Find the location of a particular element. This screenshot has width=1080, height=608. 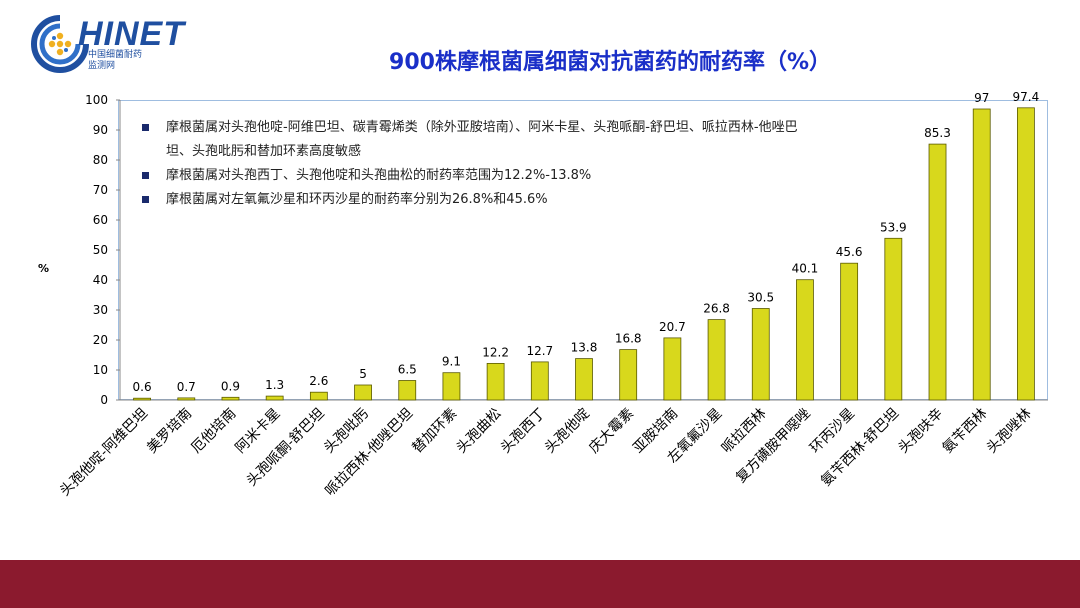

data-label: 13.8 is located at coordinates (584, 348).